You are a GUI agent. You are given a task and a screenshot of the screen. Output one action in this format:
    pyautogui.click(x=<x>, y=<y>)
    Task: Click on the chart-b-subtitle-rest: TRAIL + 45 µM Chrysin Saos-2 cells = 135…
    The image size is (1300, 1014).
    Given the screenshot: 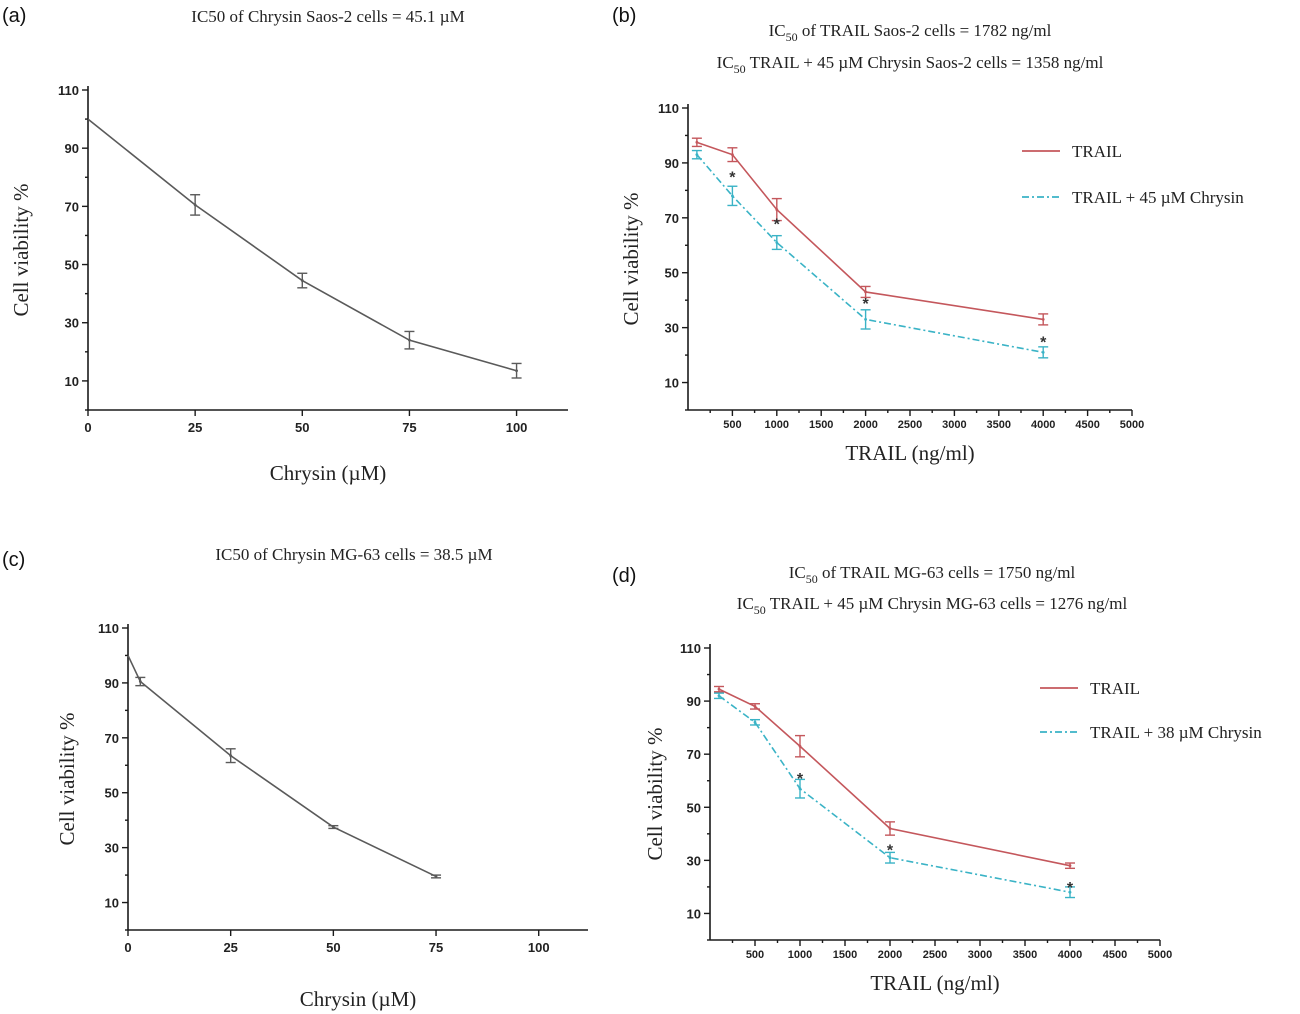 What is the action you would take?
    pyautogui.click(x=925, y=62)
    